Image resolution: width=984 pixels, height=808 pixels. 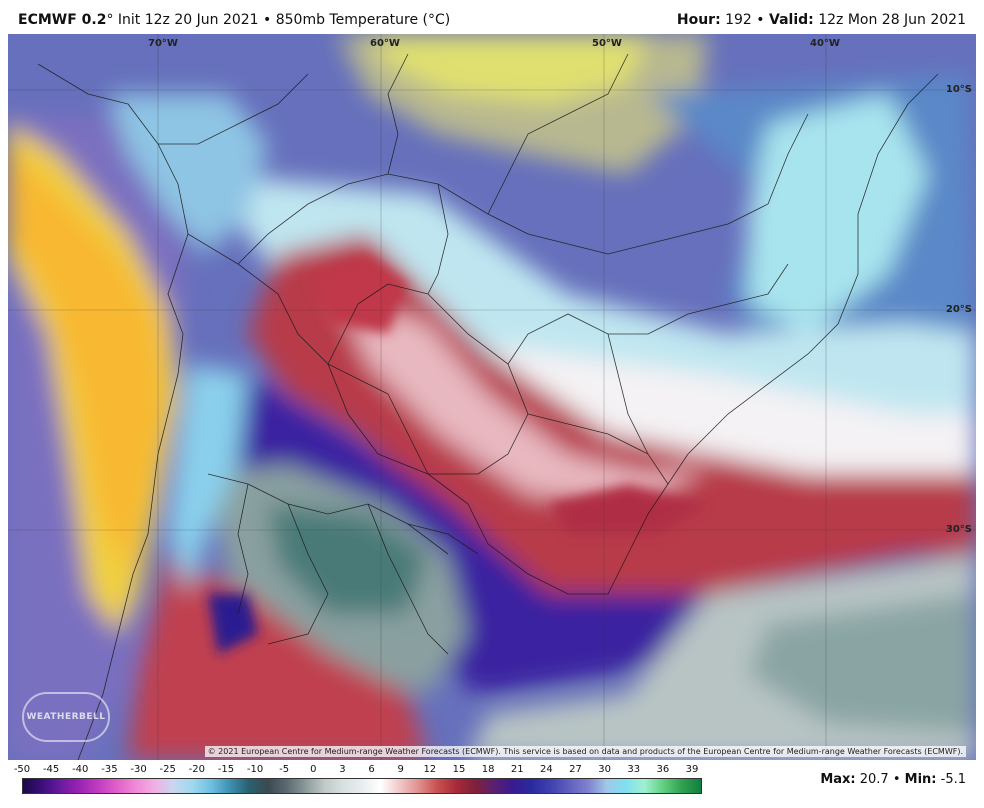 I want to click on logo-text: WEATHERBELL, so click(x=66, y=717).